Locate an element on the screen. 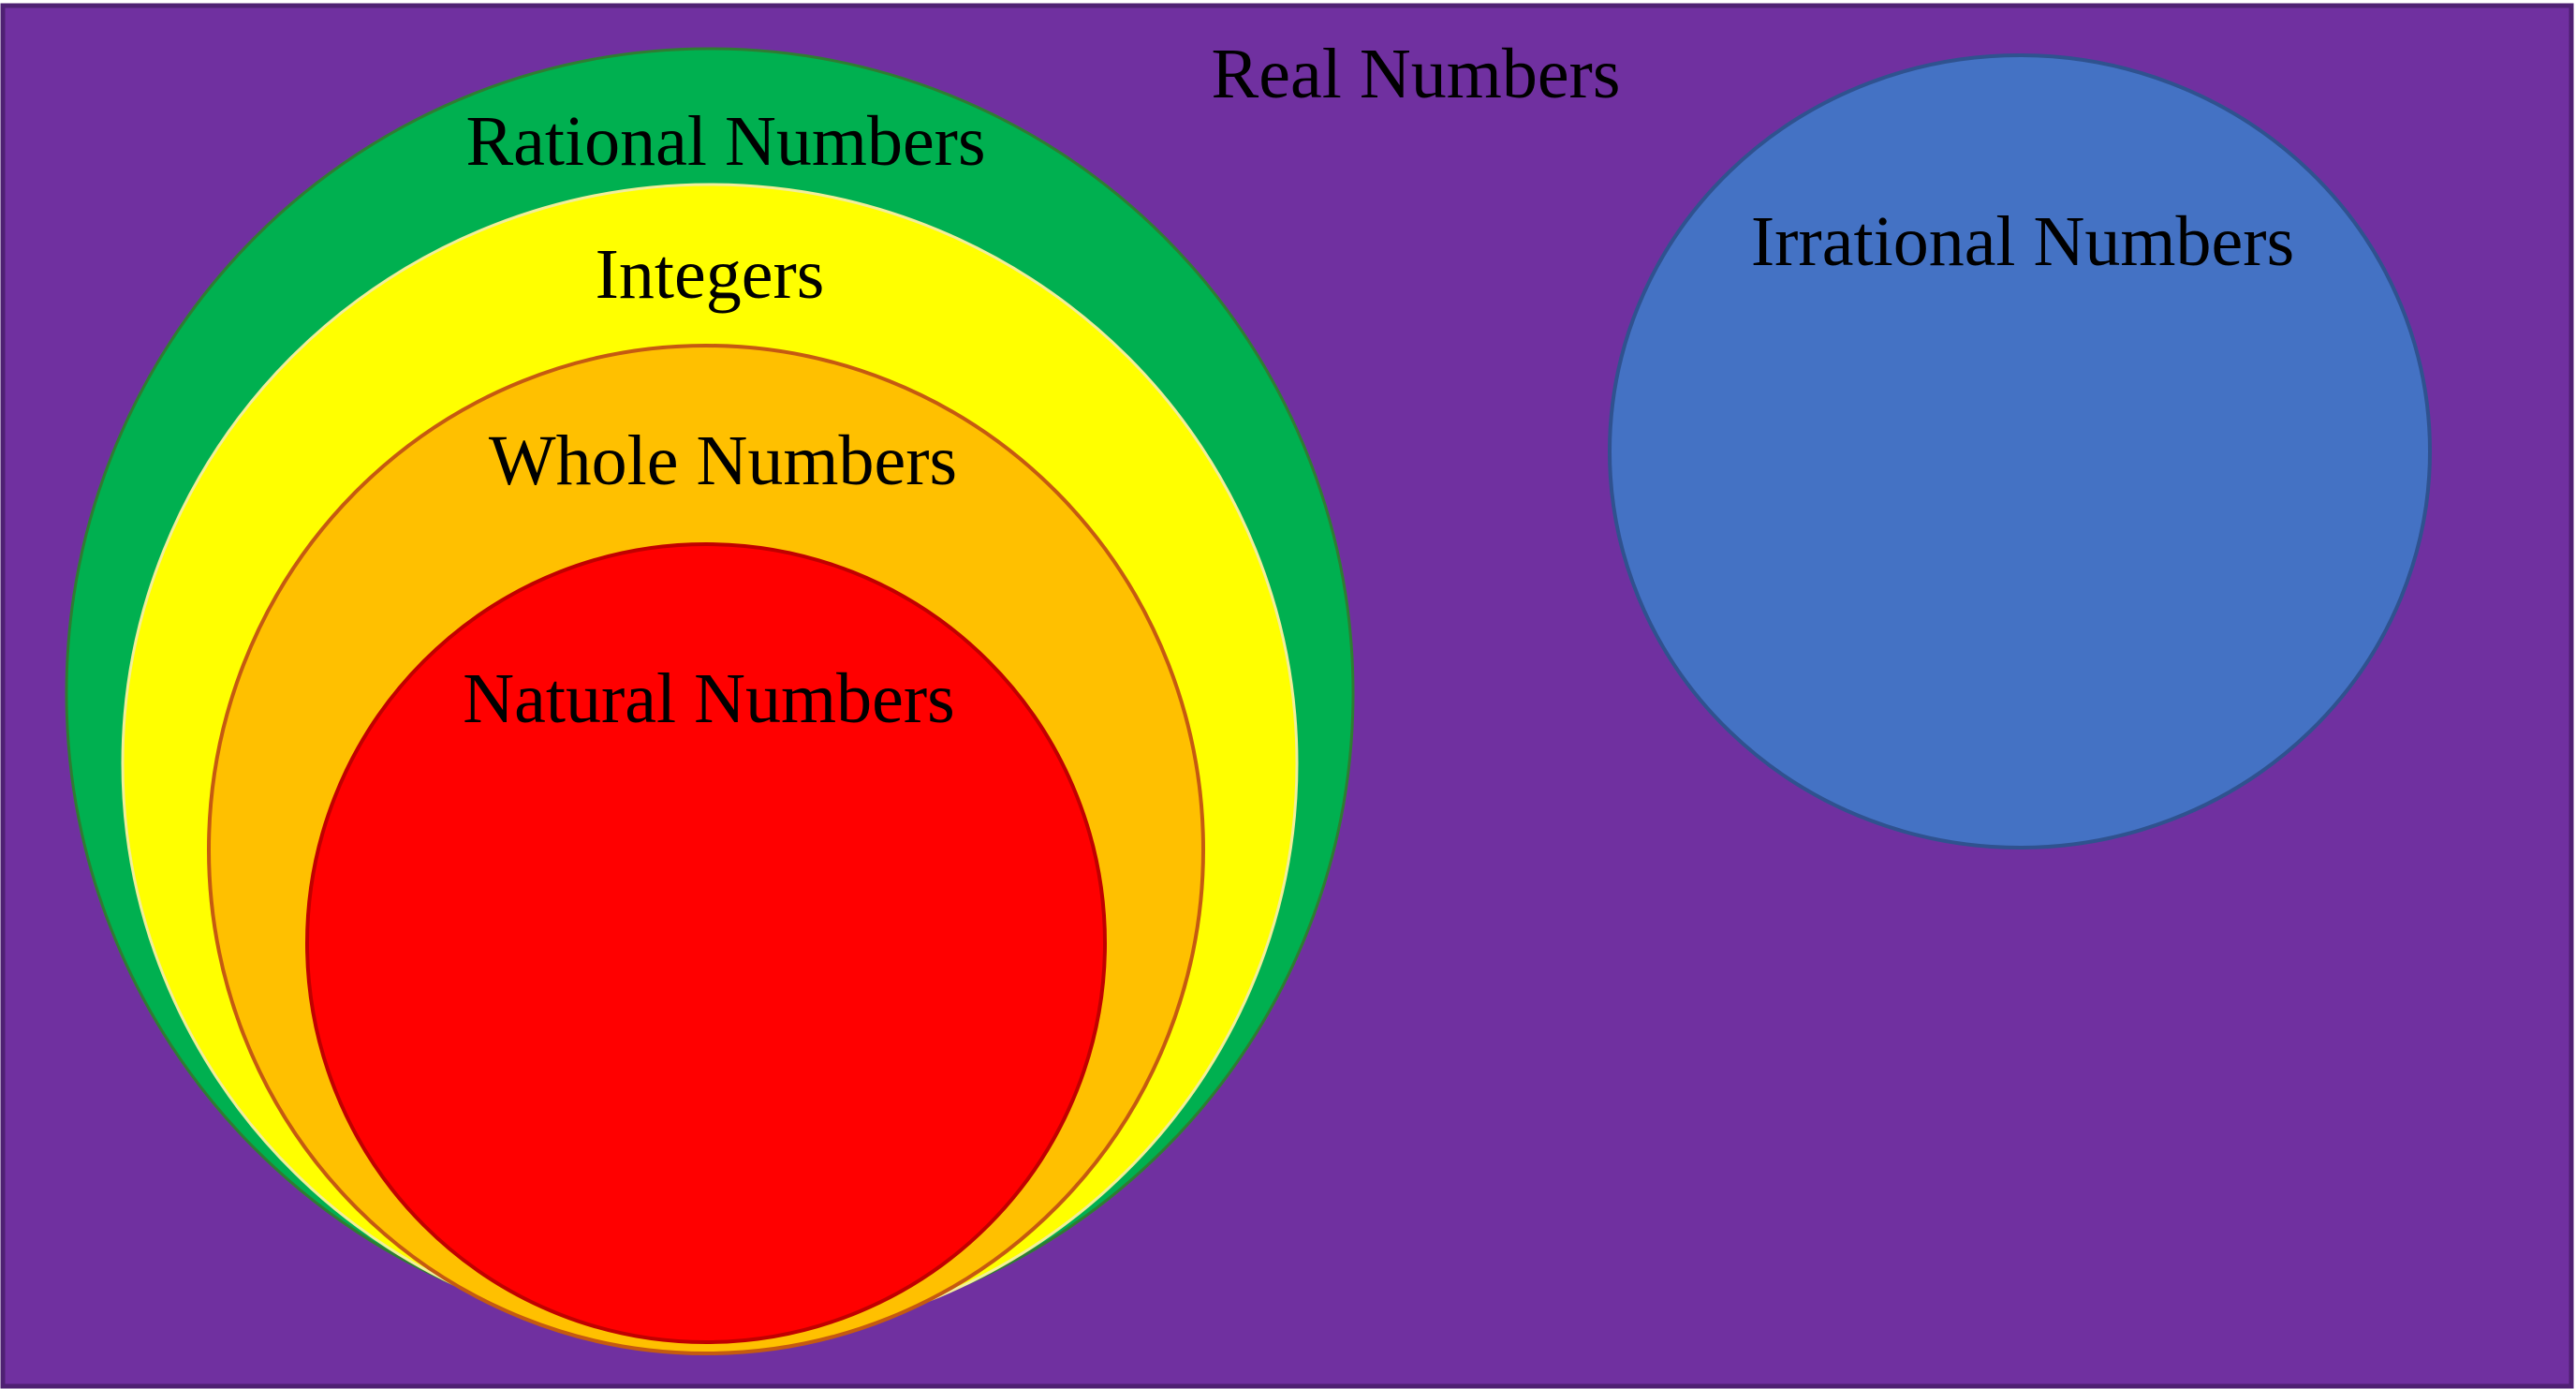 This screenshot has width=2576, height=1389. real-numbers-label: Real Numbers is located at coordinates (1416, 74).